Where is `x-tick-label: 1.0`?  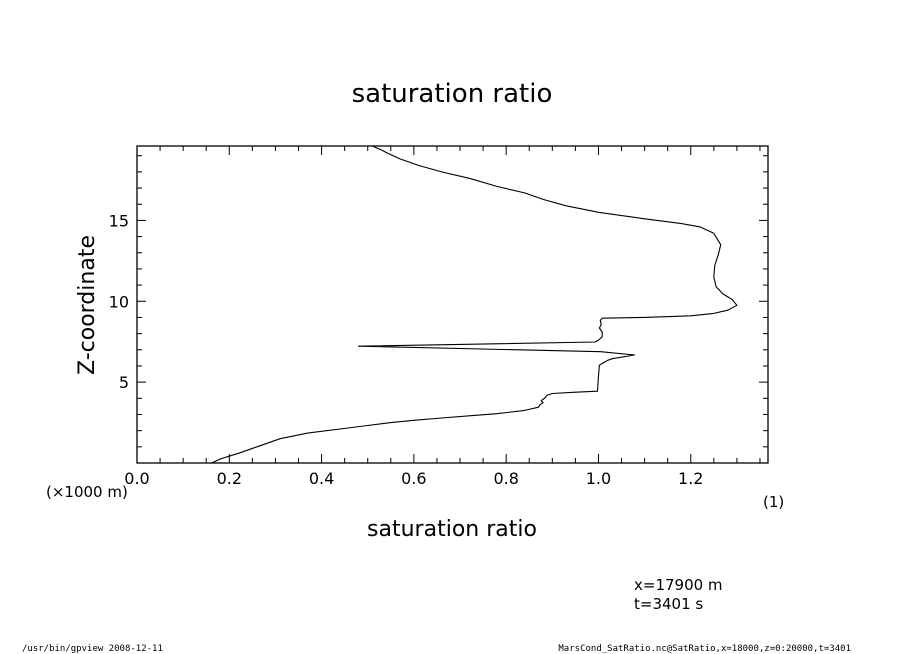 x-tick-label: 1.0 is located at coordinates (598, 478).